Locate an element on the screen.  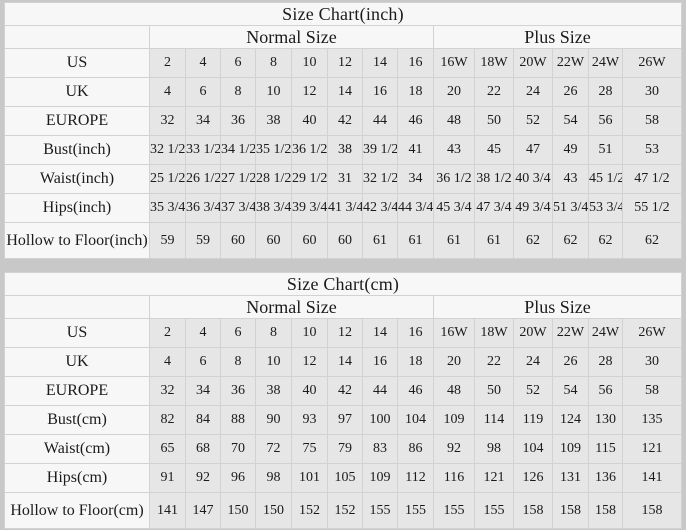
size-value-cell: 22W is located at coordinates (570, 63).